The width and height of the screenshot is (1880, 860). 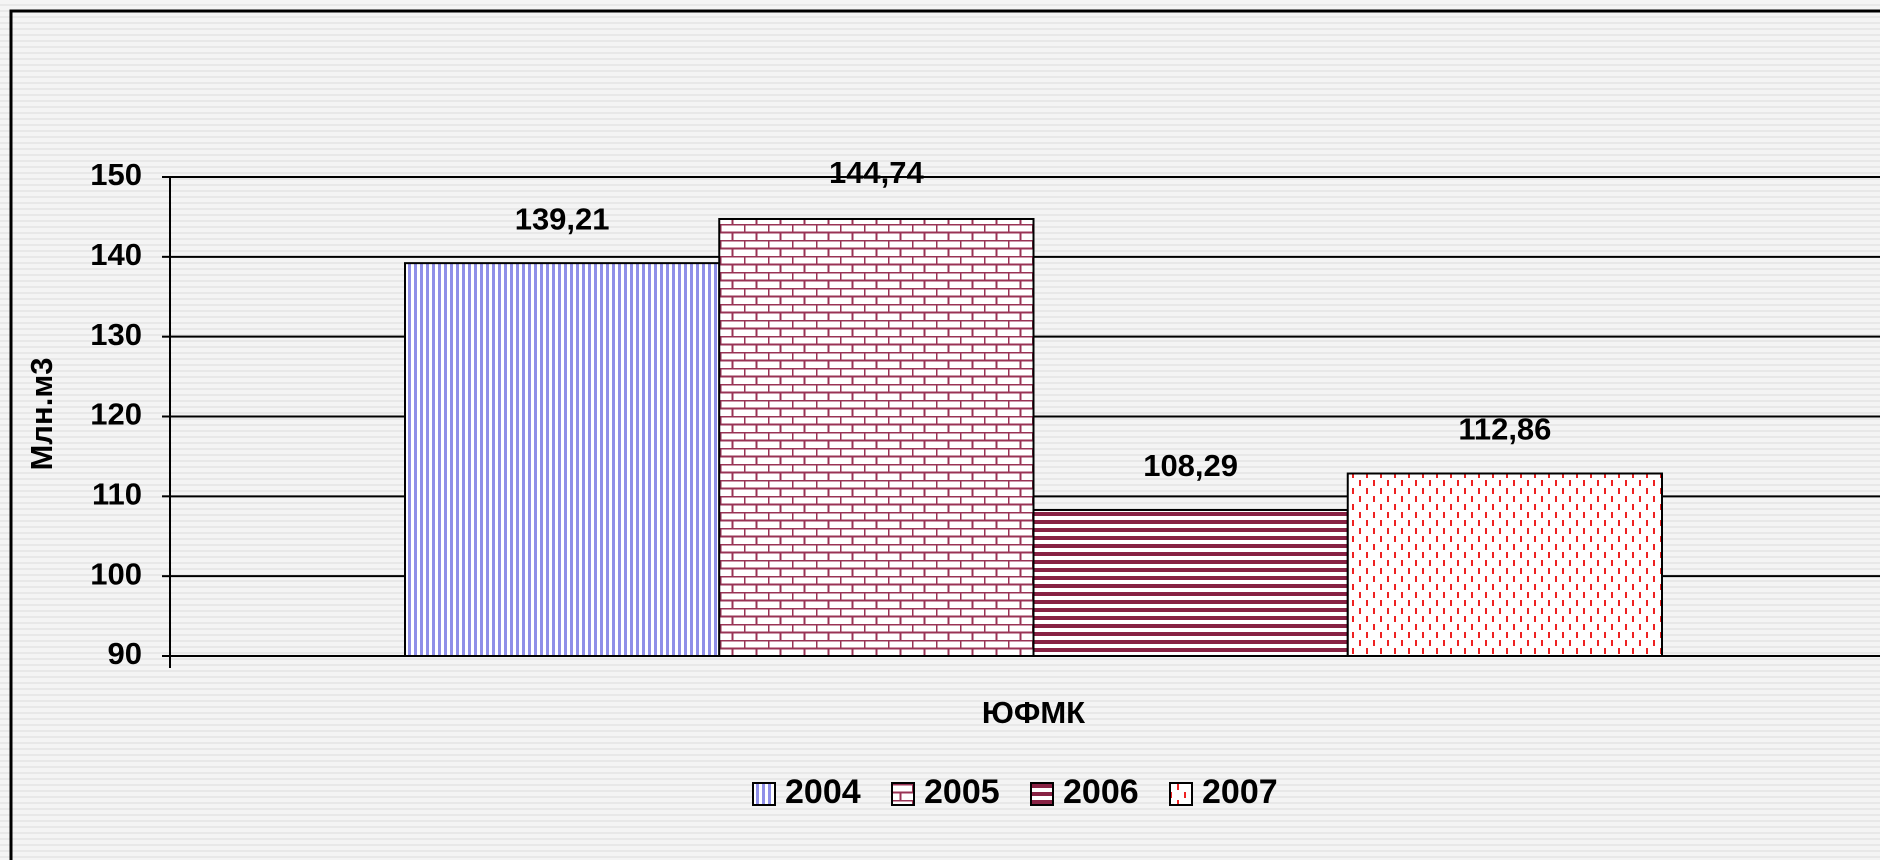 I want to click on legend-label: 2005, so click(x=962, y=792).